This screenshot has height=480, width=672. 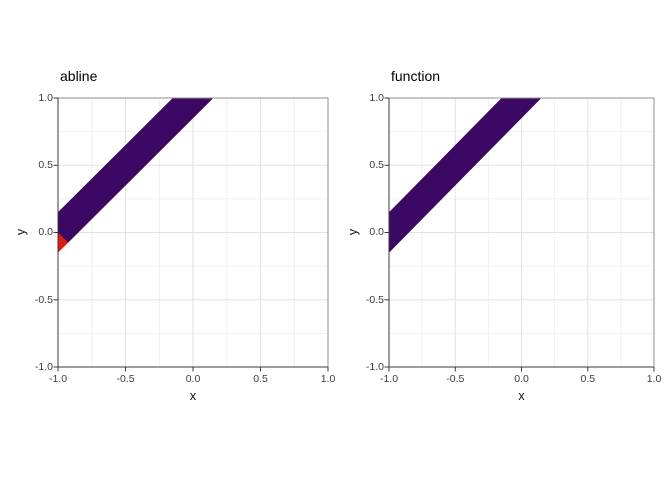 I want to click on plot1-ytick-label: 0.5, so click(x=45, y=165).